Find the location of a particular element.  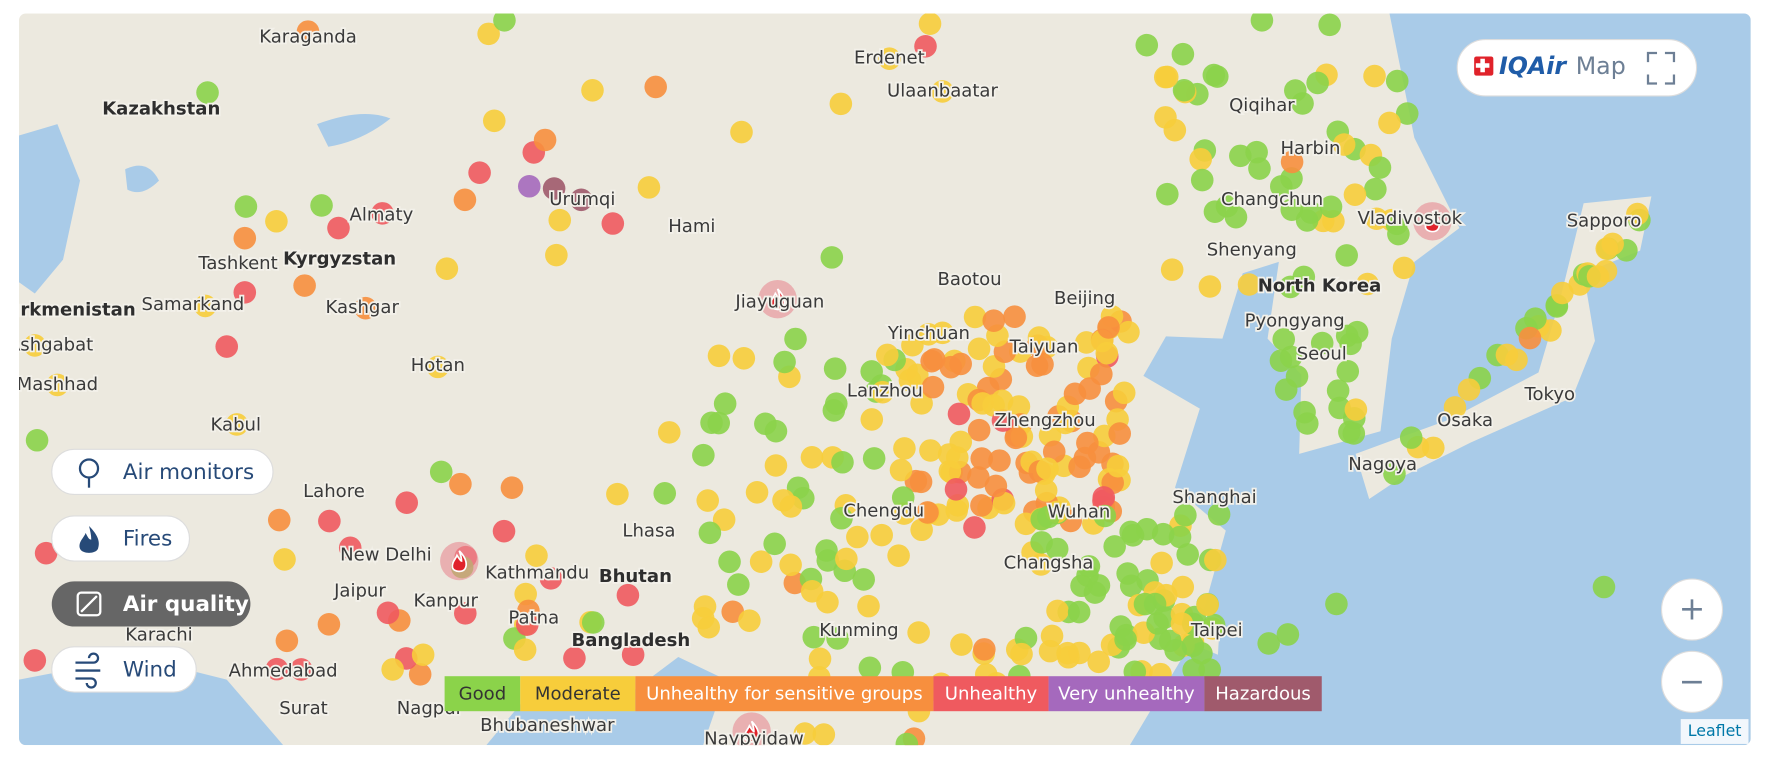

attribution-link: Leaflet is located at coordinates (1715, 730).